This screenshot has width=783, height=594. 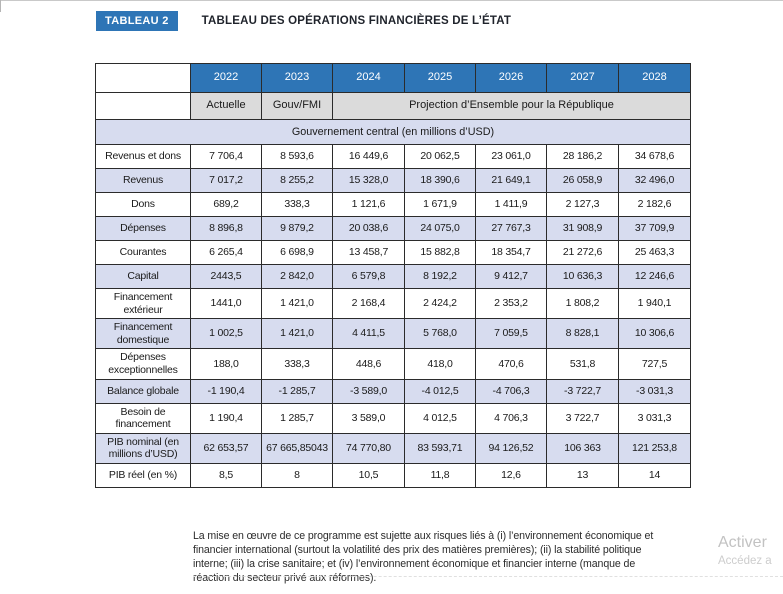 I want to click on cell-value: 6 265,4, so click(x=226, y=252).